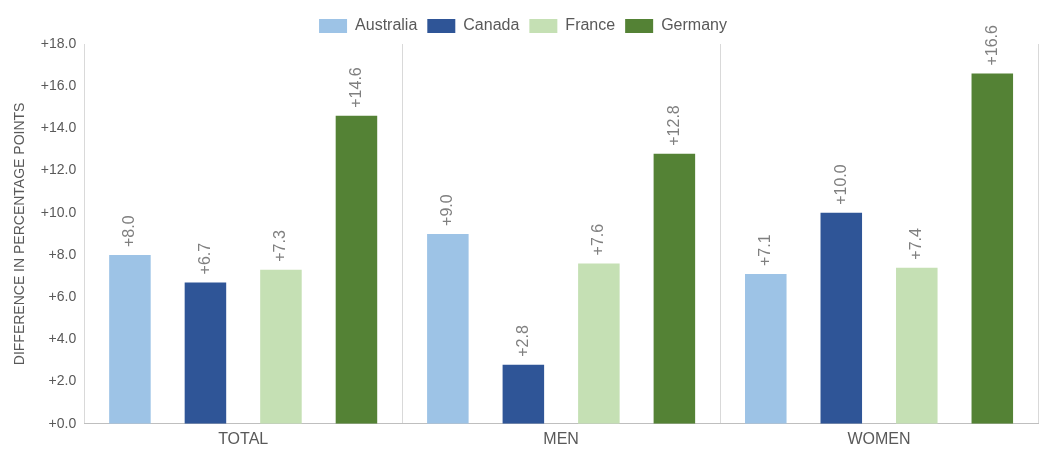 This screenshot has width=1056, height=463. I want to click on y-tick-label: +6.0, so click(62, 296).